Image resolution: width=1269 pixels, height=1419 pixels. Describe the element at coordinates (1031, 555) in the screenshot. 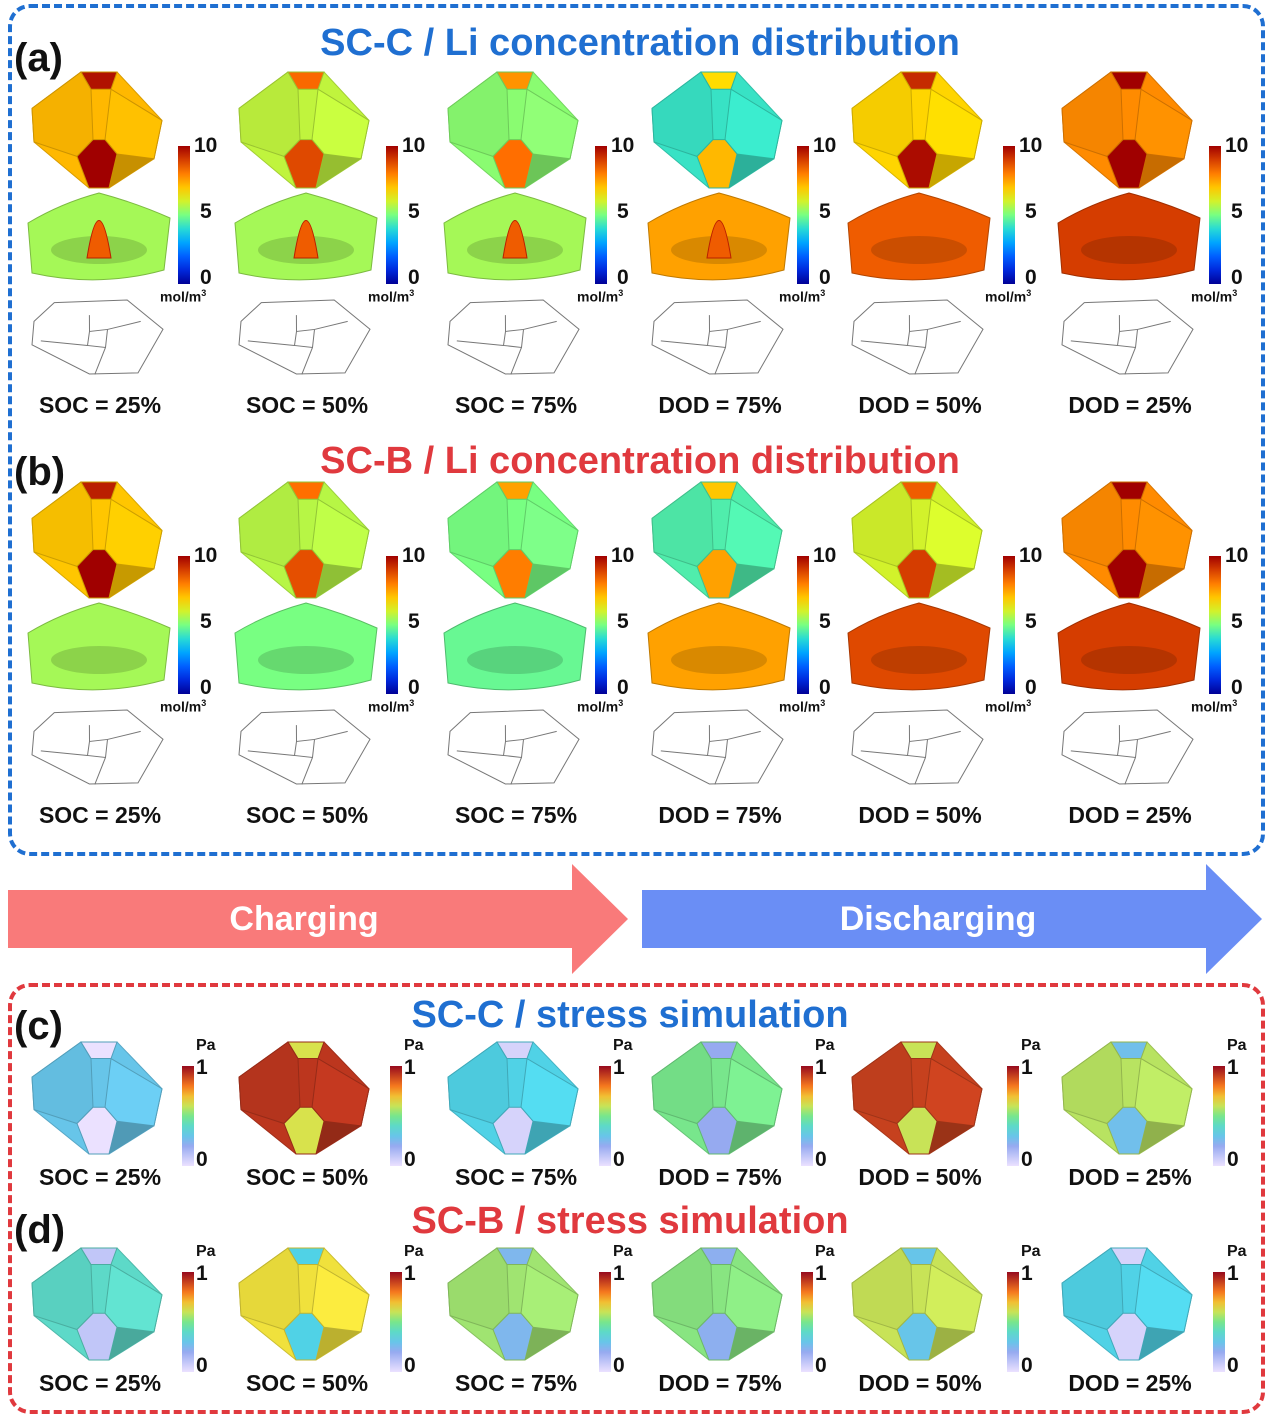

I see `panel_b-cbar-max-5: 10` at that location.